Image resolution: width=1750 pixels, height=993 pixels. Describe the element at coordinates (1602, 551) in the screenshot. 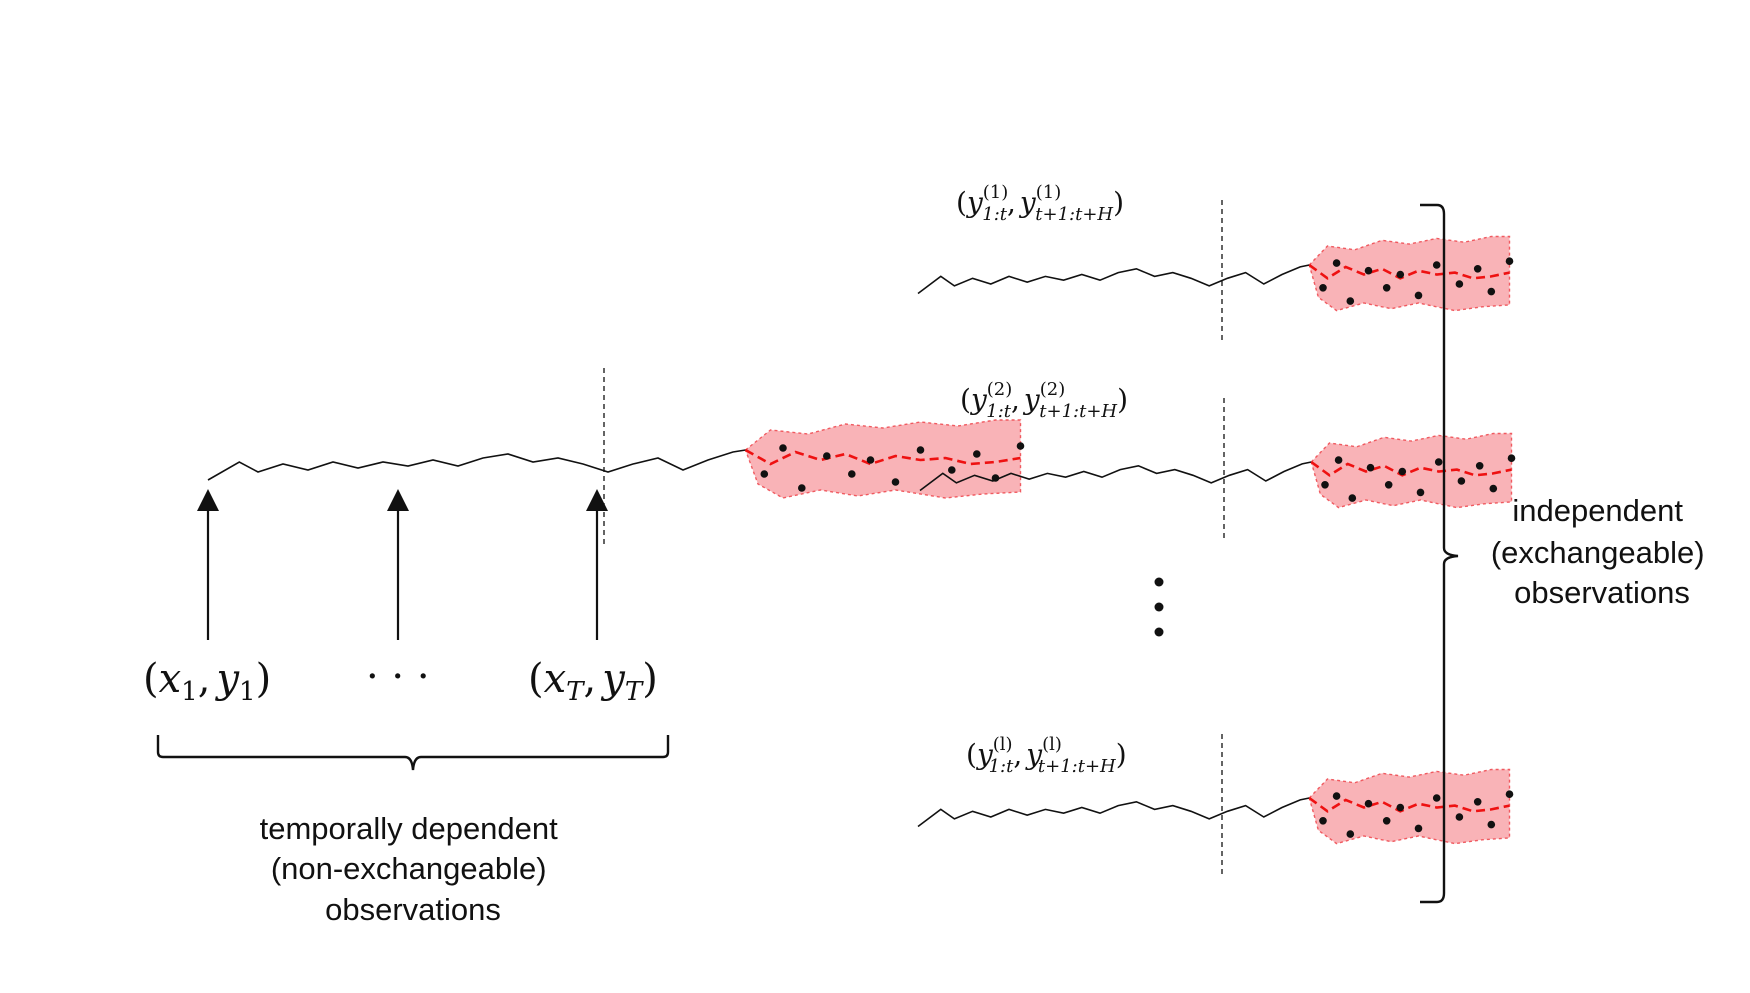

I see `right-caption: independent (exchangeable) observations` at that location.